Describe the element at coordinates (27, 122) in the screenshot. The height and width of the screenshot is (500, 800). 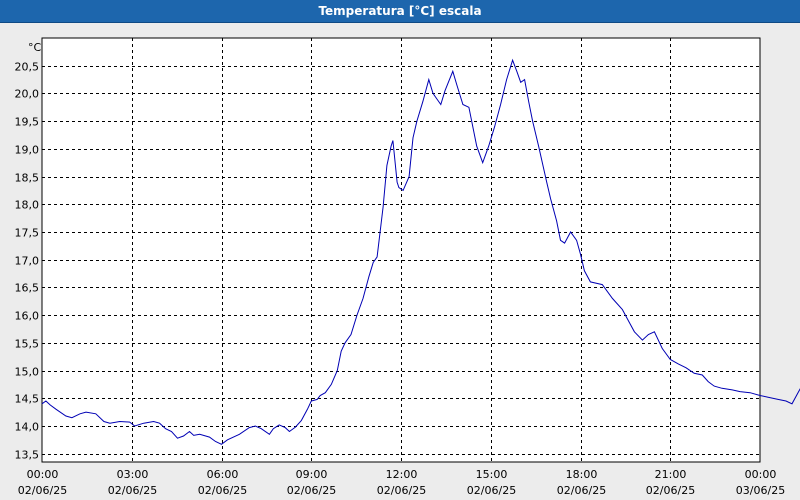
I see `y-tick-label: 19,5` at that location.